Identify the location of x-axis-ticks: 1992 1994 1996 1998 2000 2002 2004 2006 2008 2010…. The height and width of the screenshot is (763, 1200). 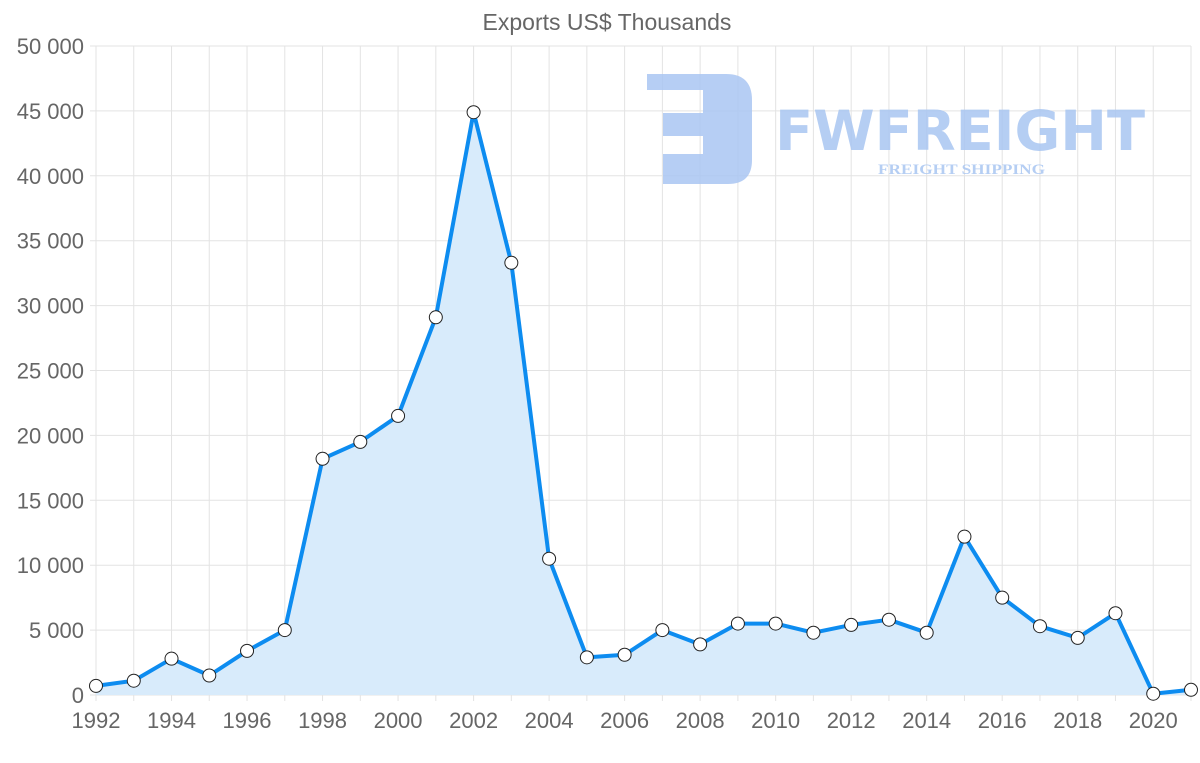
(625, 720).